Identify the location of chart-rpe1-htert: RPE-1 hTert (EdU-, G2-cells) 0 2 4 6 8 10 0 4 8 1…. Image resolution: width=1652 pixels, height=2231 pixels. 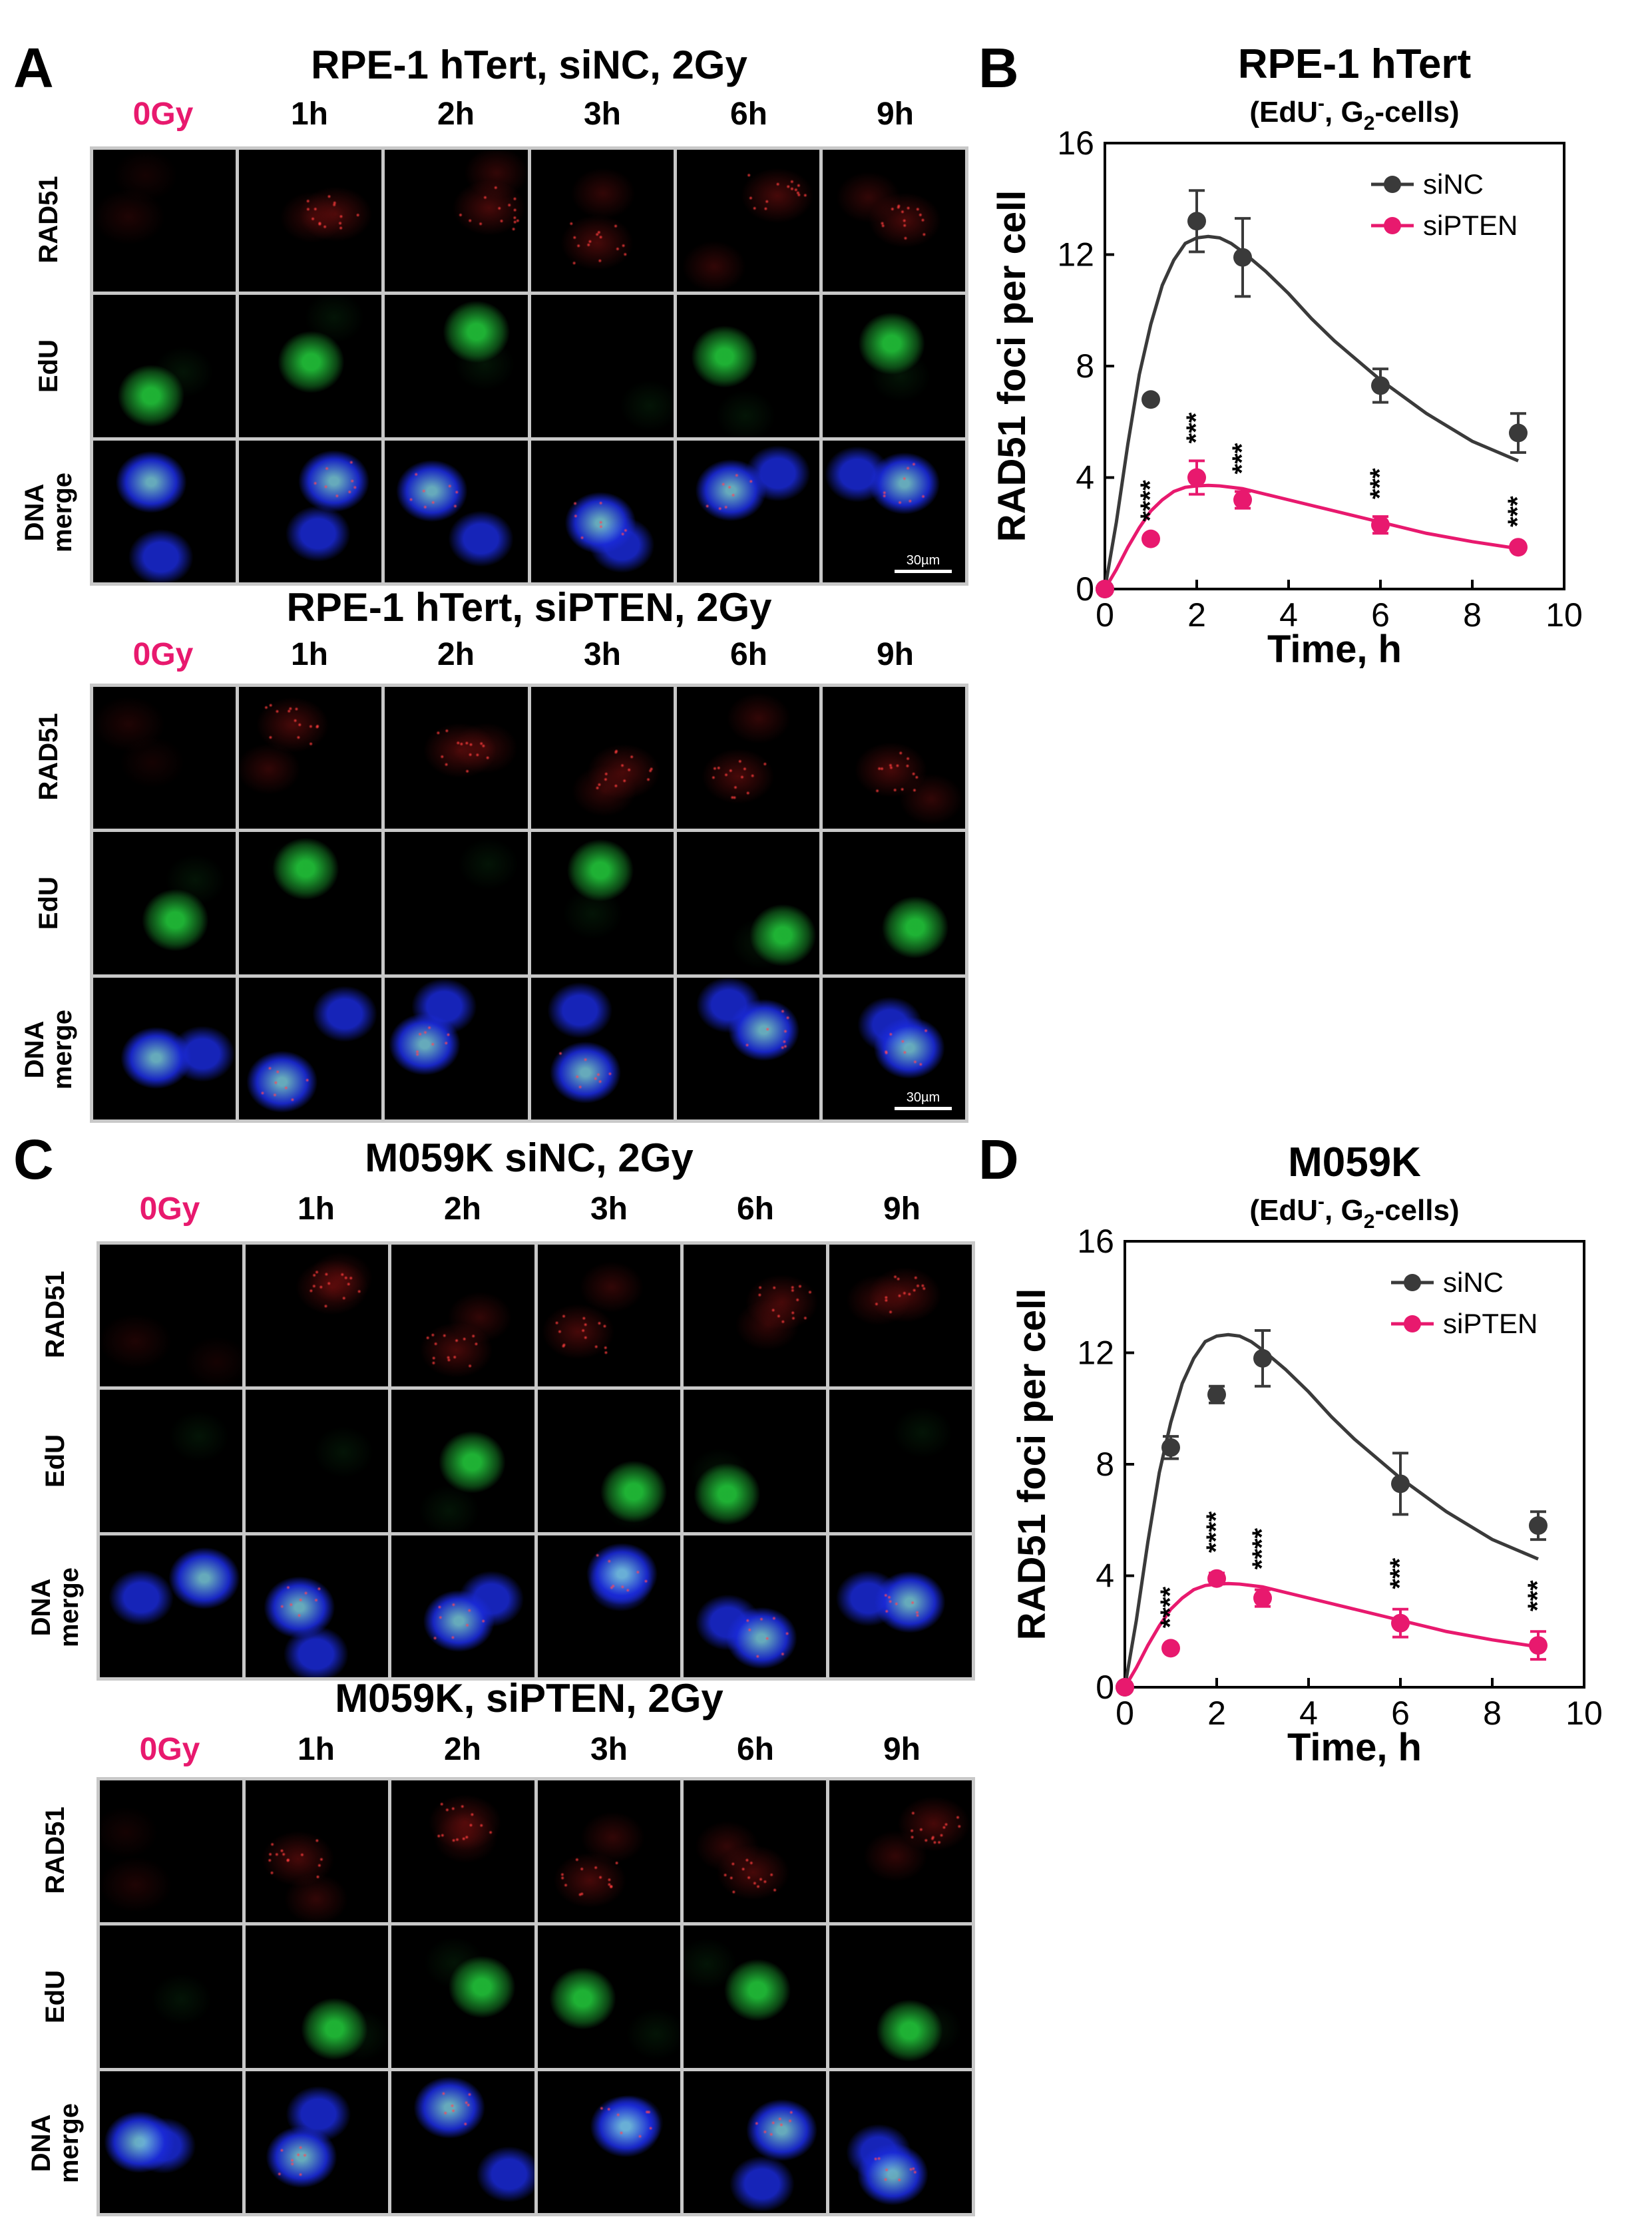
(1286, 355).